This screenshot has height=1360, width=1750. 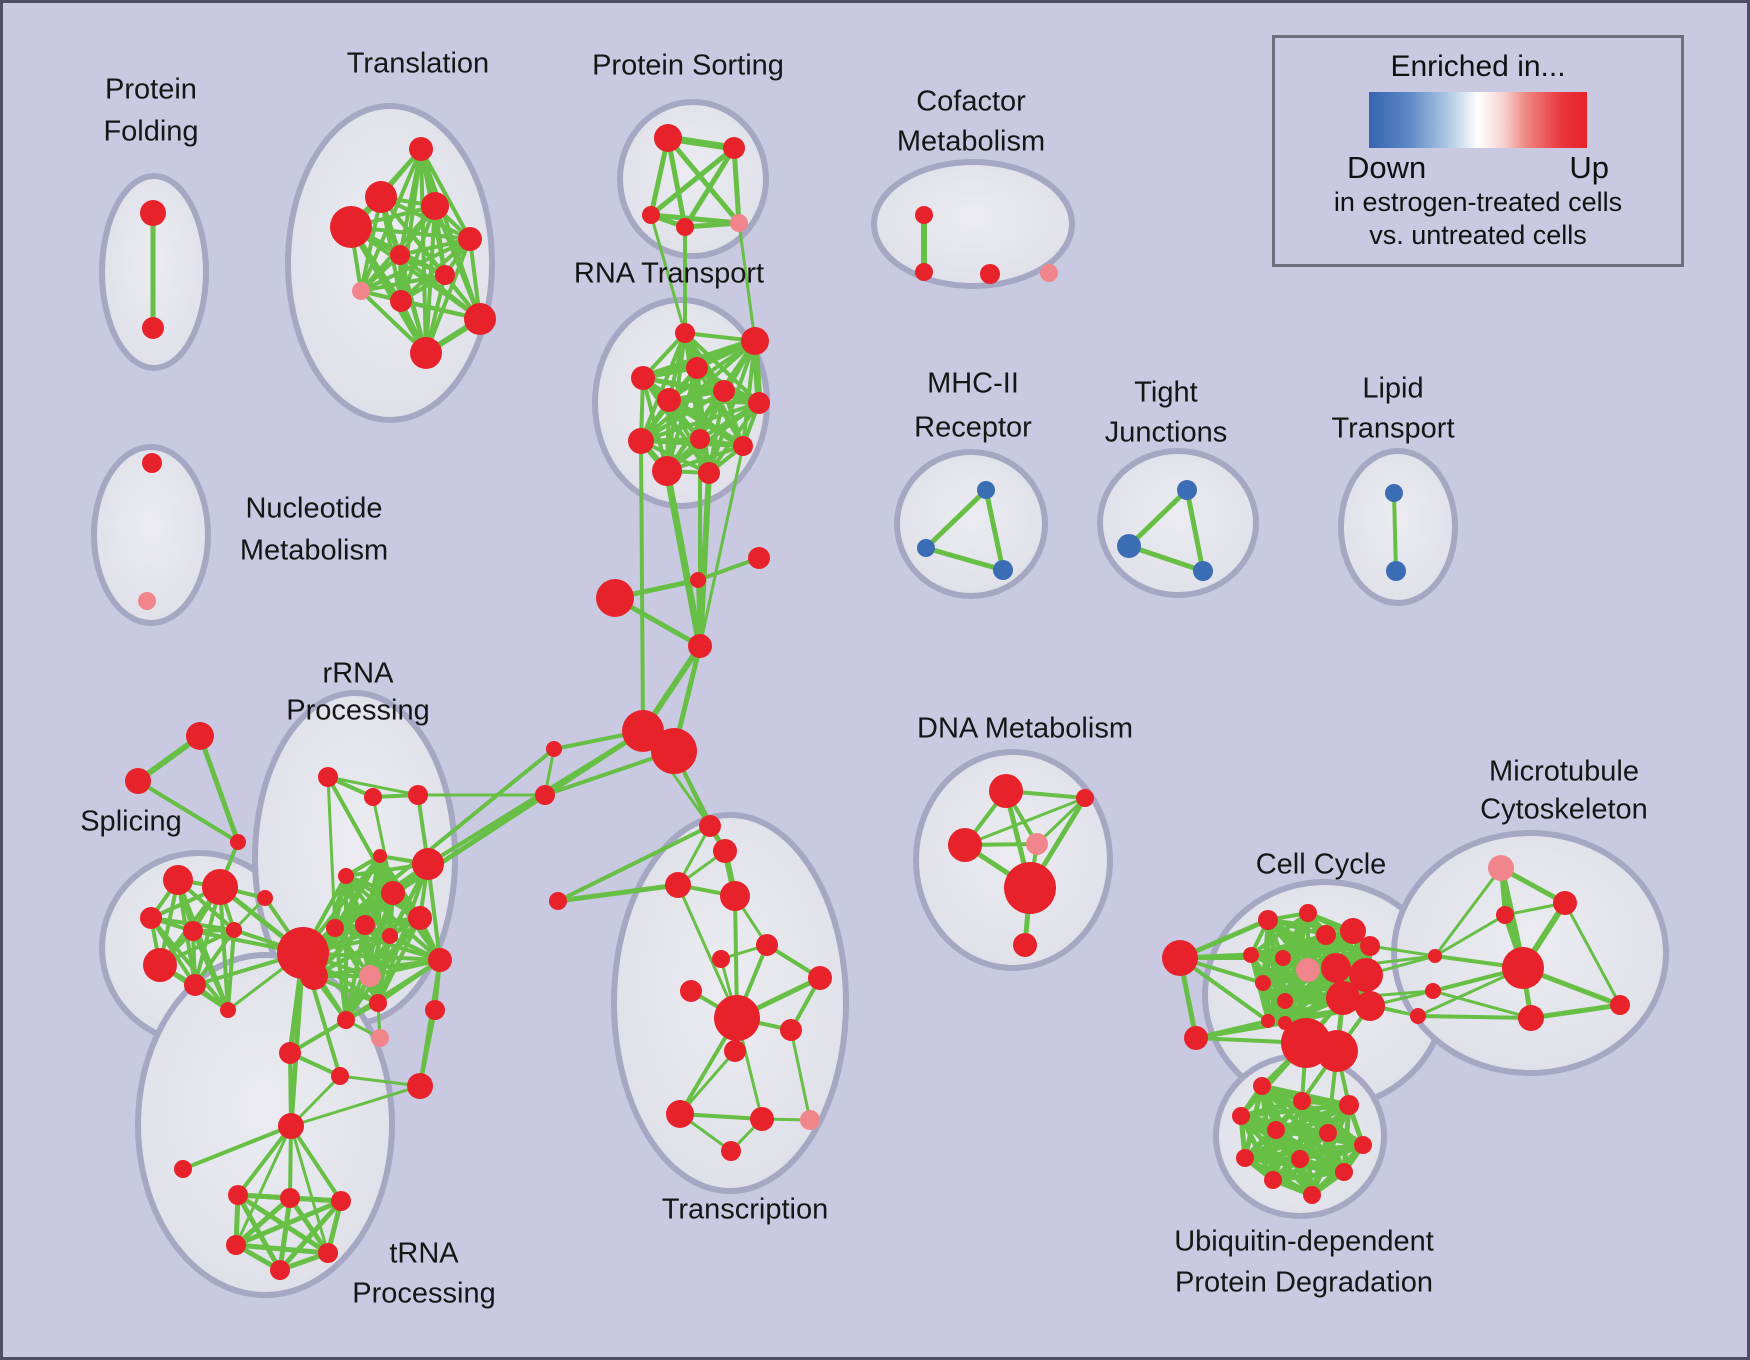 I want to click on cluster-label-translation: Translation, so click(x=418, y=64).